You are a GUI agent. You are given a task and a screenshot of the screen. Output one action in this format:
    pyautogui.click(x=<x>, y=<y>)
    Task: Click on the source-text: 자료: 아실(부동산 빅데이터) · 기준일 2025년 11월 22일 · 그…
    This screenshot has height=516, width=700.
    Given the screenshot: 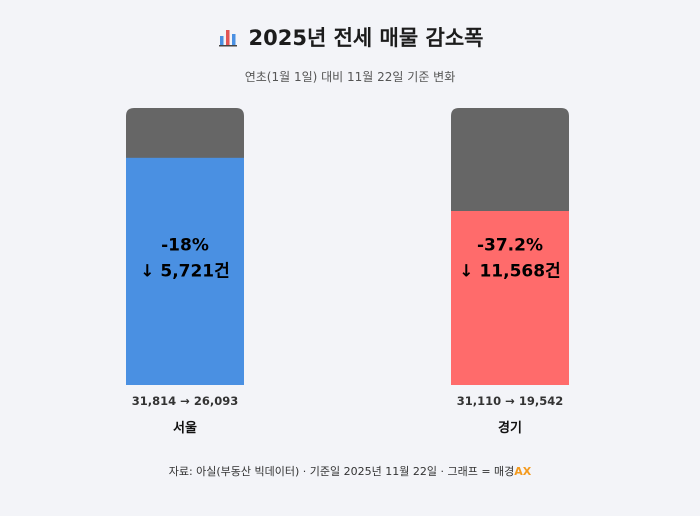 What is the action you would take?
    pyautogui.click(x=341, y=471)
    